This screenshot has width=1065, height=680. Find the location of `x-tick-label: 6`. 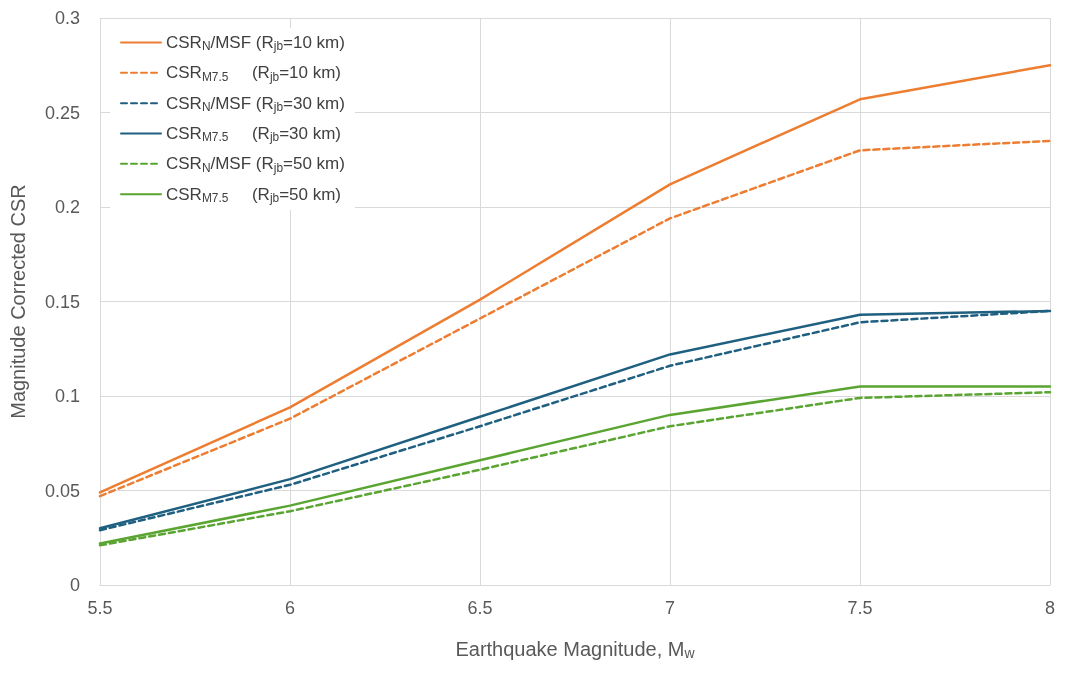

x-tick-label: 6 is located at coordinates (290, 608).